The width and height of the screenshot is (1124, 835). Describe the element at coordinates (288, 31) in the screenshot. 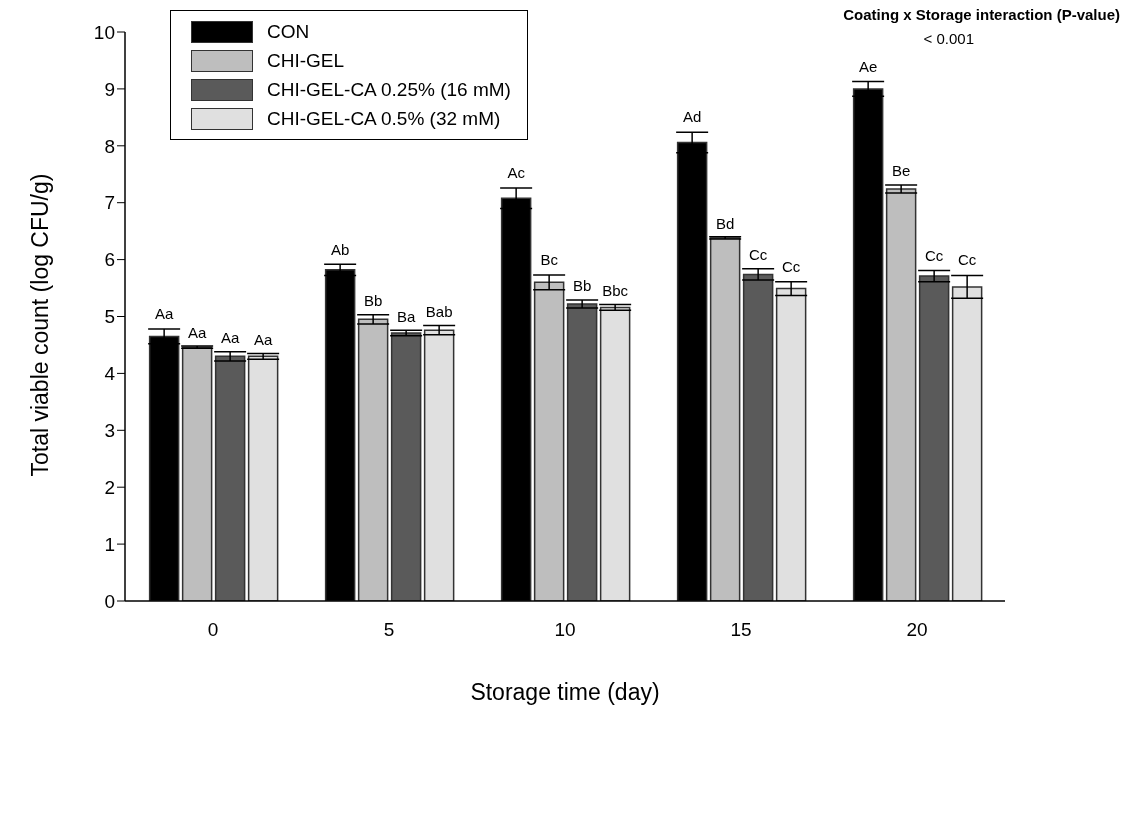

I see `legend-label: CON` at that location.